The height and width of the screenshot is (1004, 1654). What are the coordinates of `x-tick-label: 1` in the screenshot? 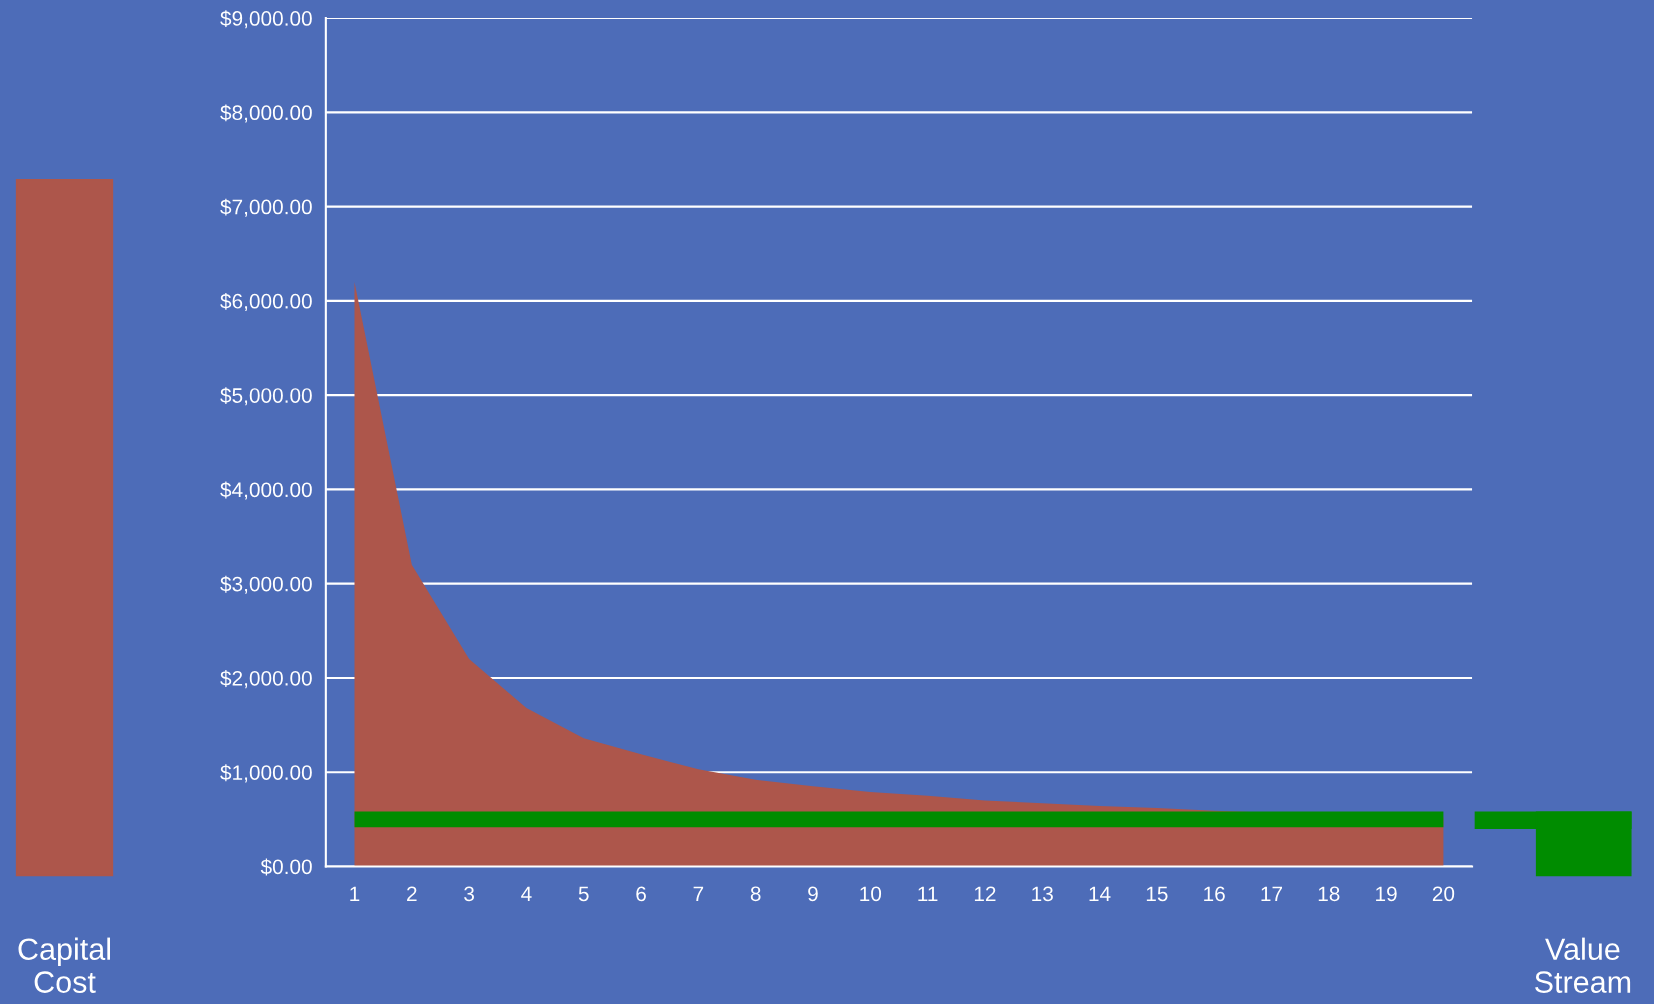 It's located at (355, 893).